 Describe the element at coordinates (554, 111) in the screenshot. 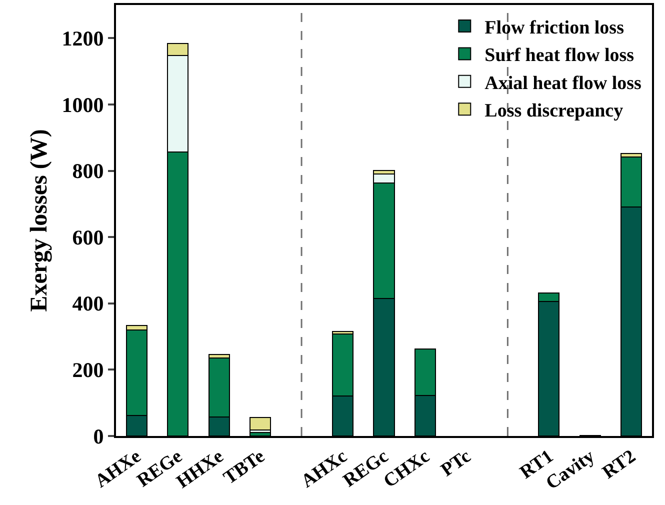

I see `legend-label: Loss discrepancy` at that location.